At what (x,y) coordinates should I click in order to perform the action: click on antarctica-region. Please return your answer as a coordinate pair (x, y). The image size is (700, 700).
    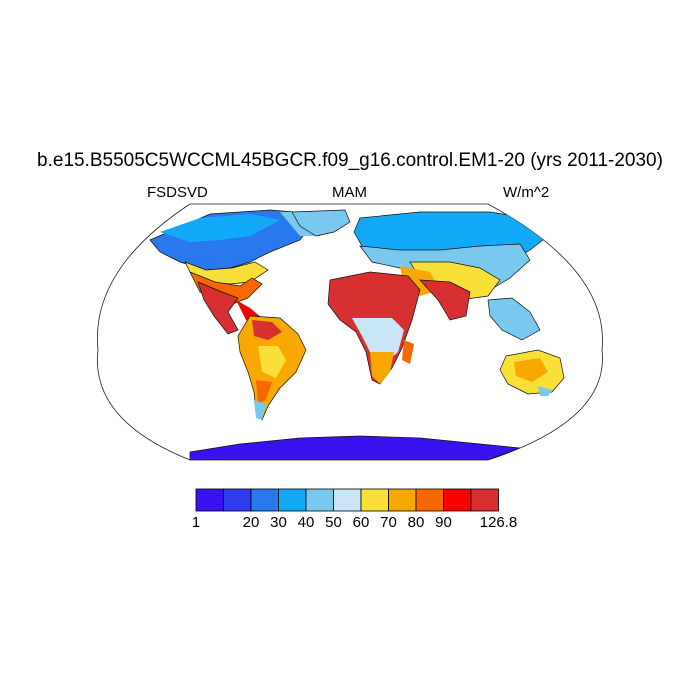
    Looking at the image, I should click on (355, 447).